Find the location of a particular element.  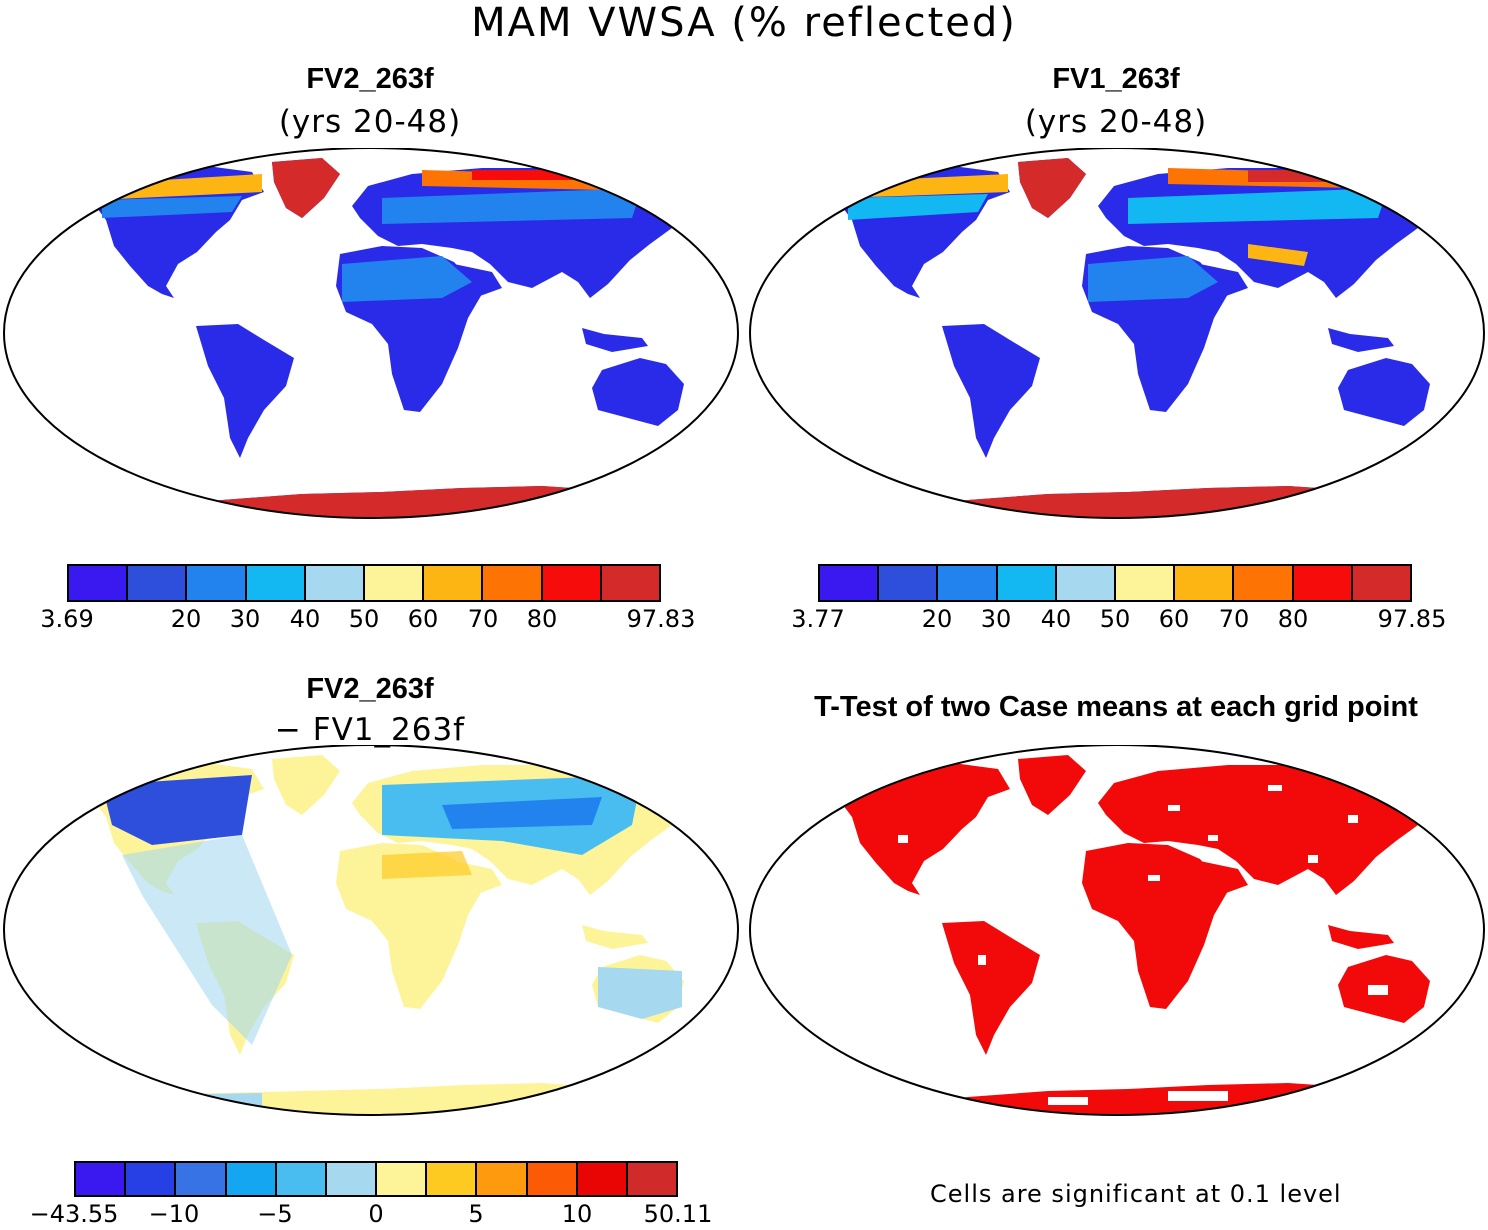

tick: 97.85 is located at coordinates (1412, 619).